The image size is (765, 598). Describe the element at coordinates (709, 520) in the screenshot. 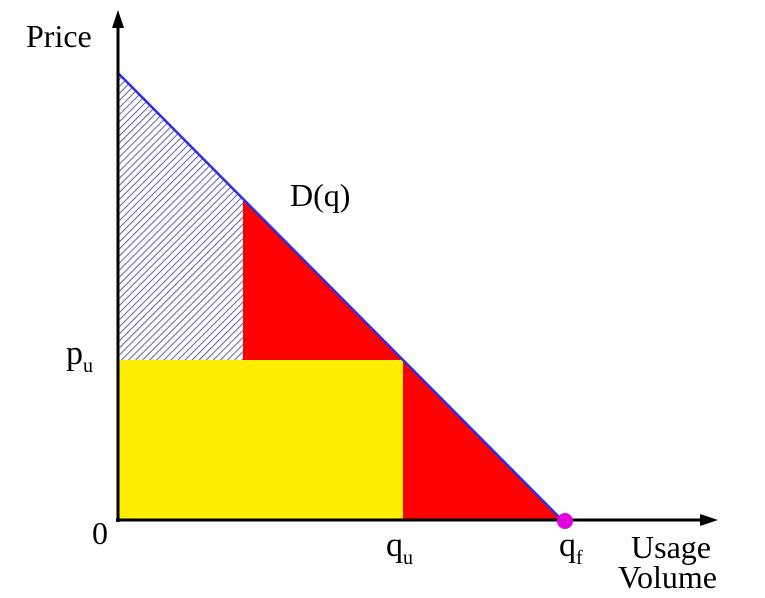

I see `x-axis-arrow` at that location.